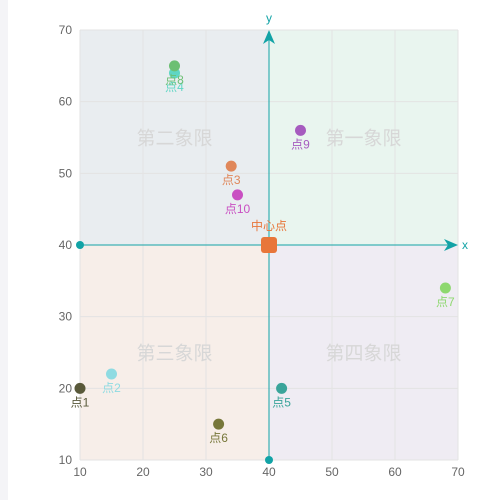 This screenshot has width=500, height=500. What do you see at coordinates (281, 402) in the screenshot?
I see `data-point-label-5: 点5` at bounding box center [281, 402].